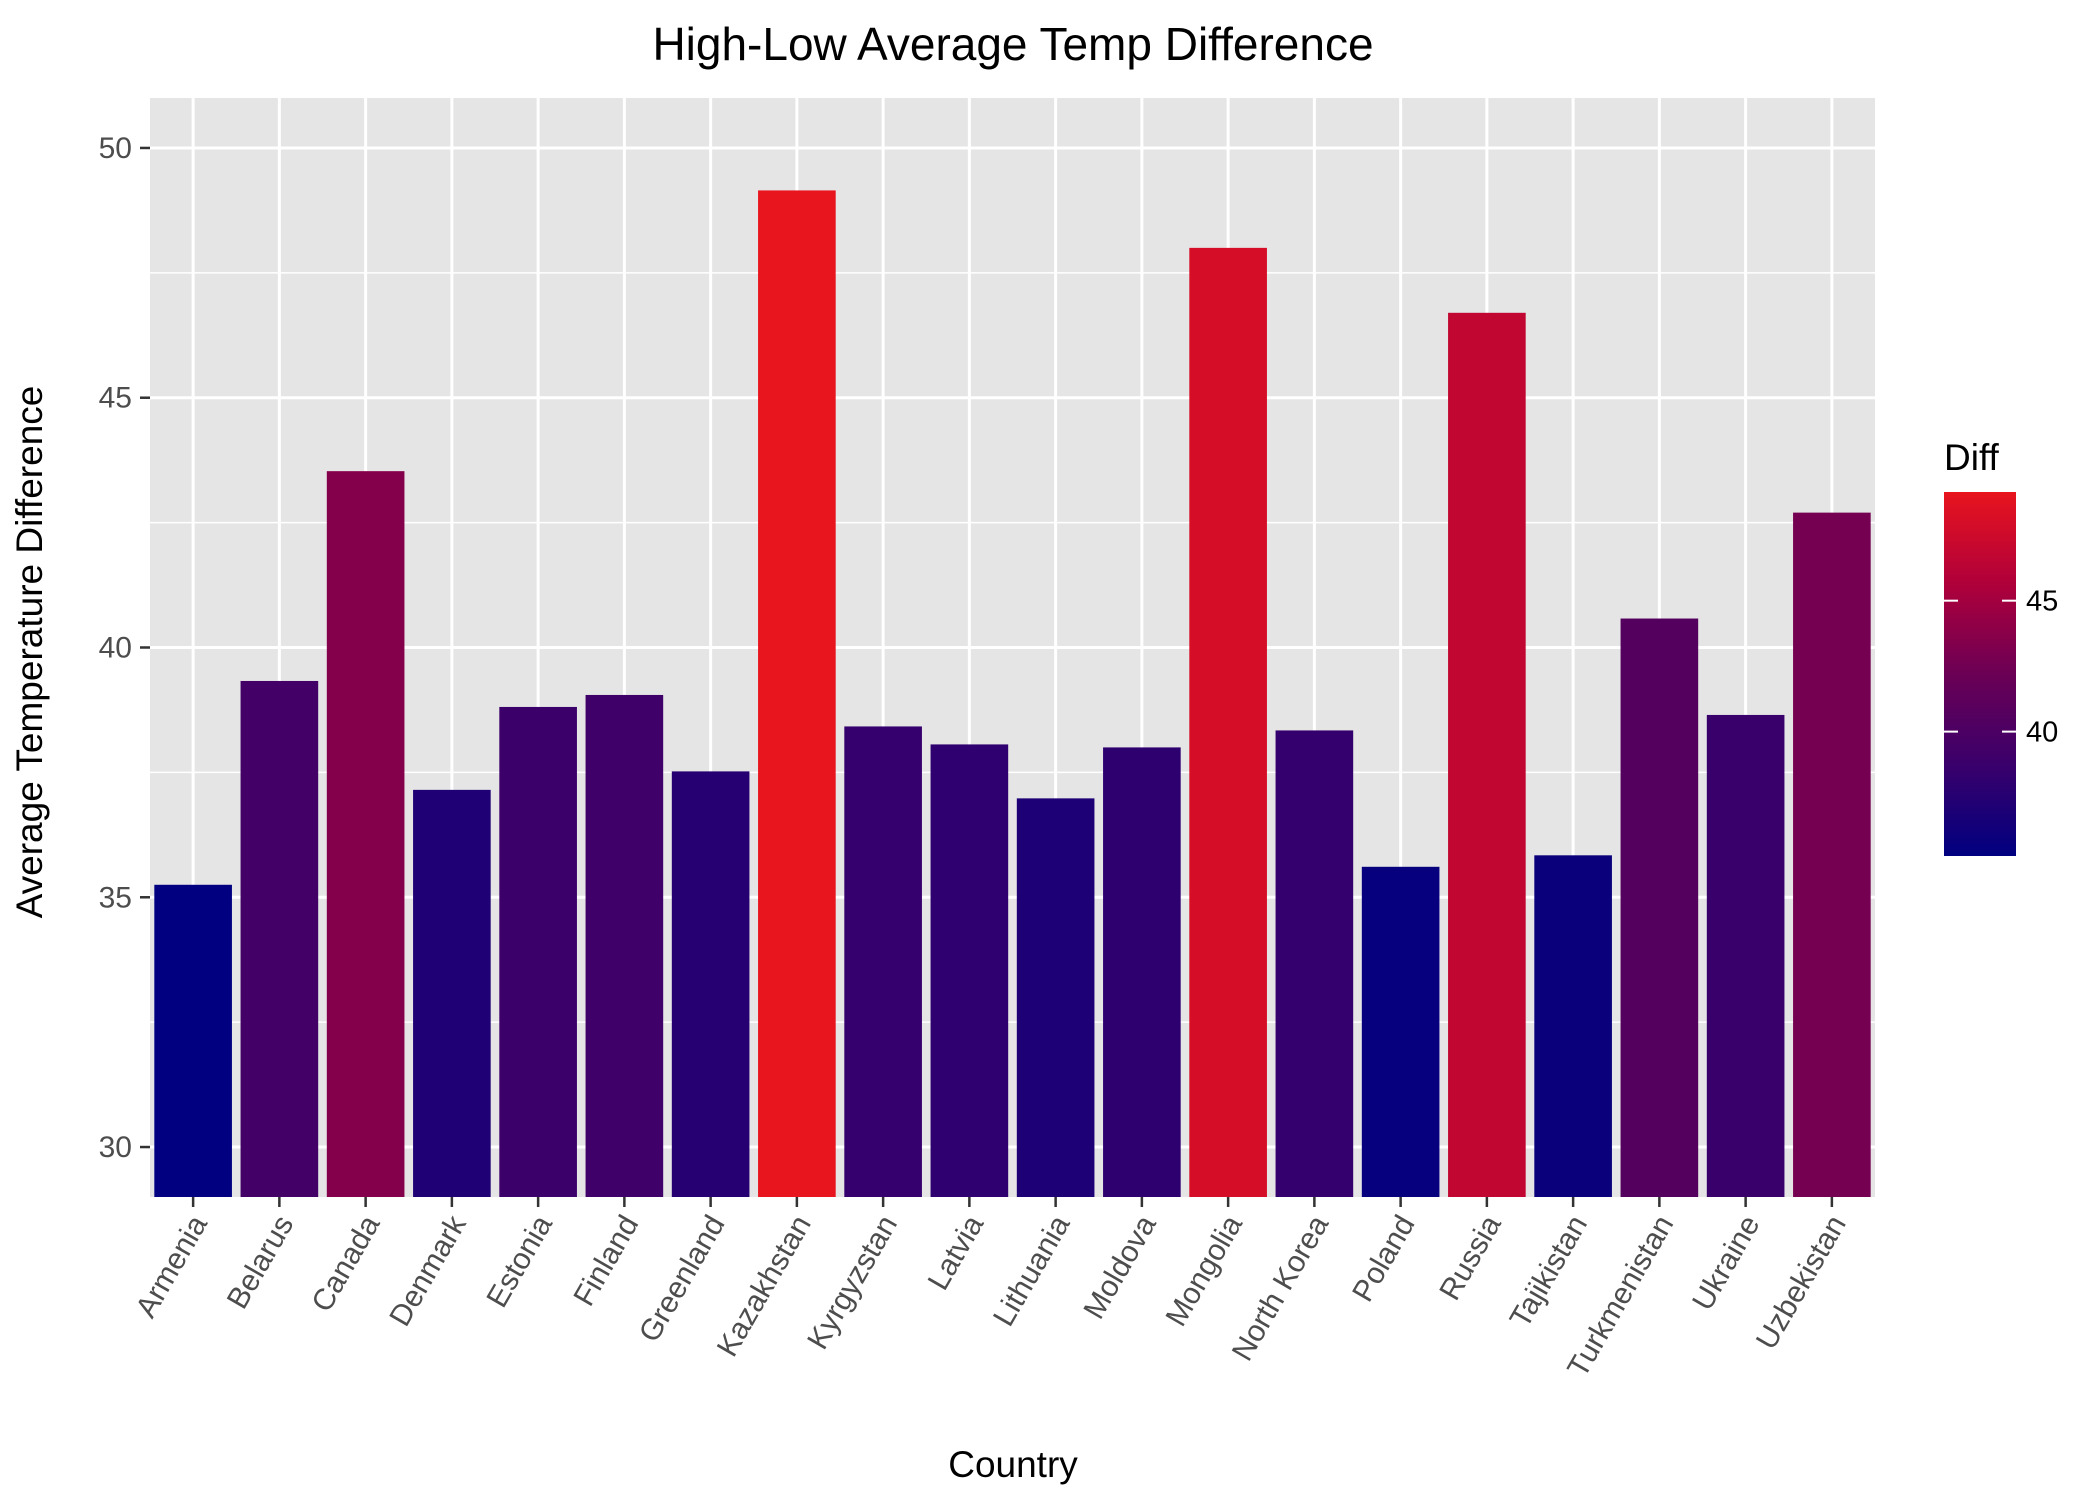  Describe the element at coordinates (1400, 1031) in the screenshot. I see `bar-poland` at that location.